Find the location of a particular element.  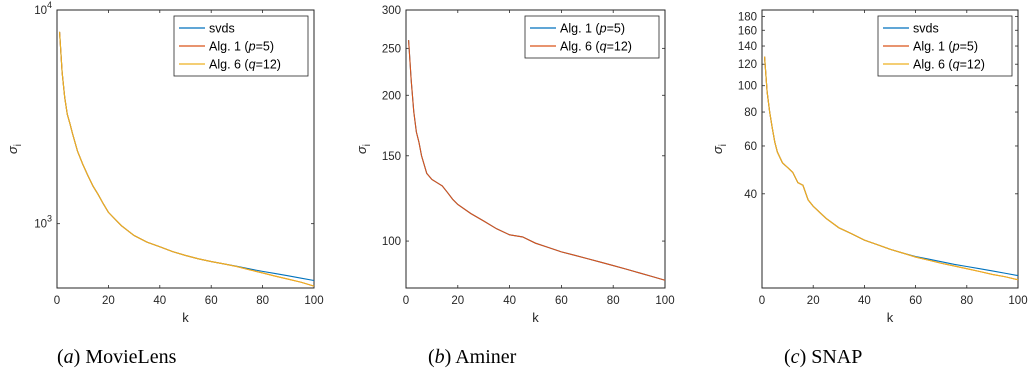

panel-caption: (c) SNAP is located at coordinates (823, 357).